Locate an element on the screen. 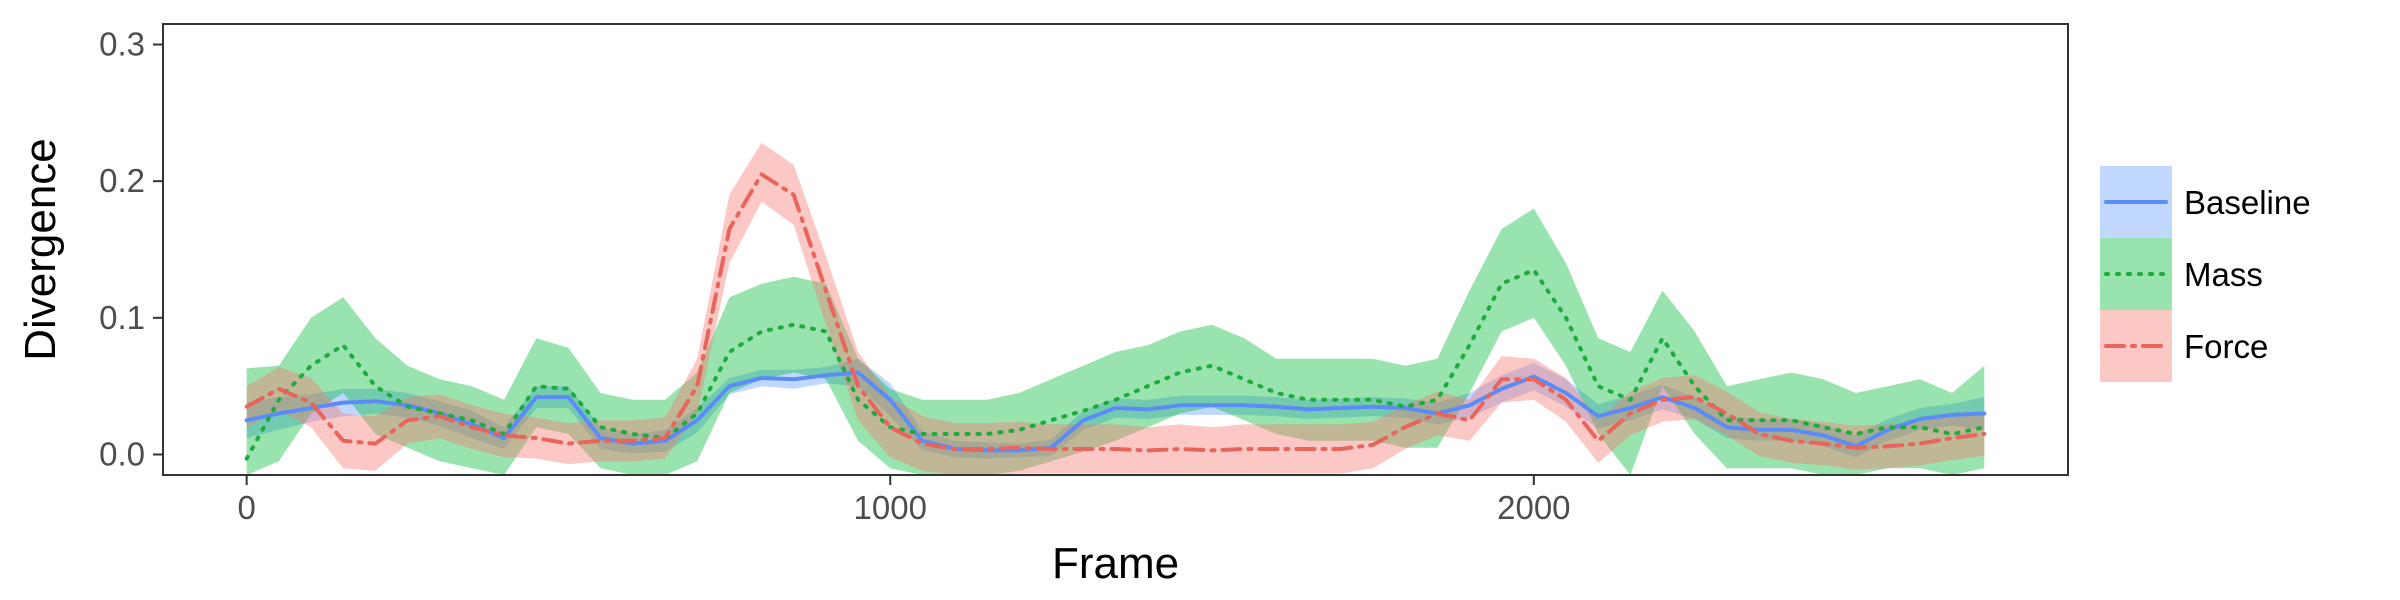 The width and height of the screenshot is (2400, 600). legend-item-force: Force is located at coordinates (2184, 346).